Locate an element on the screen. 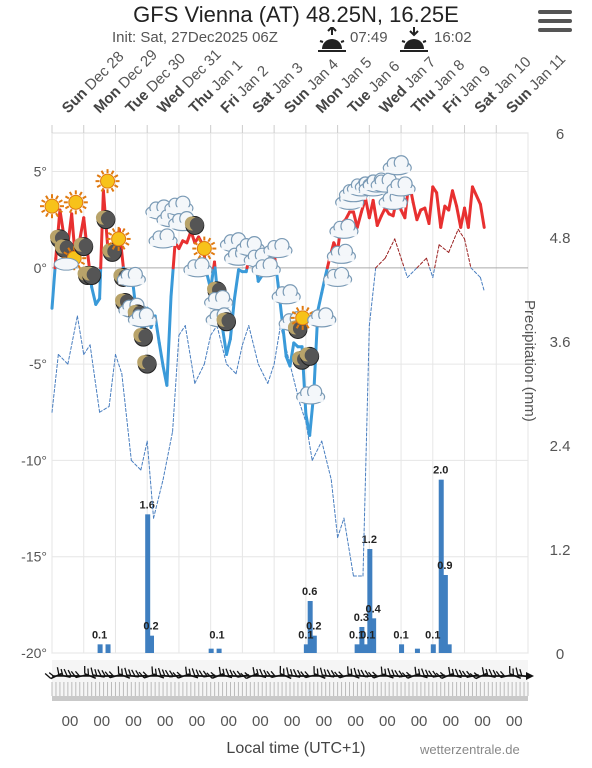  init-time: Init: Sat, 27Dec2025 06Z is located at coordinates (195, 37).